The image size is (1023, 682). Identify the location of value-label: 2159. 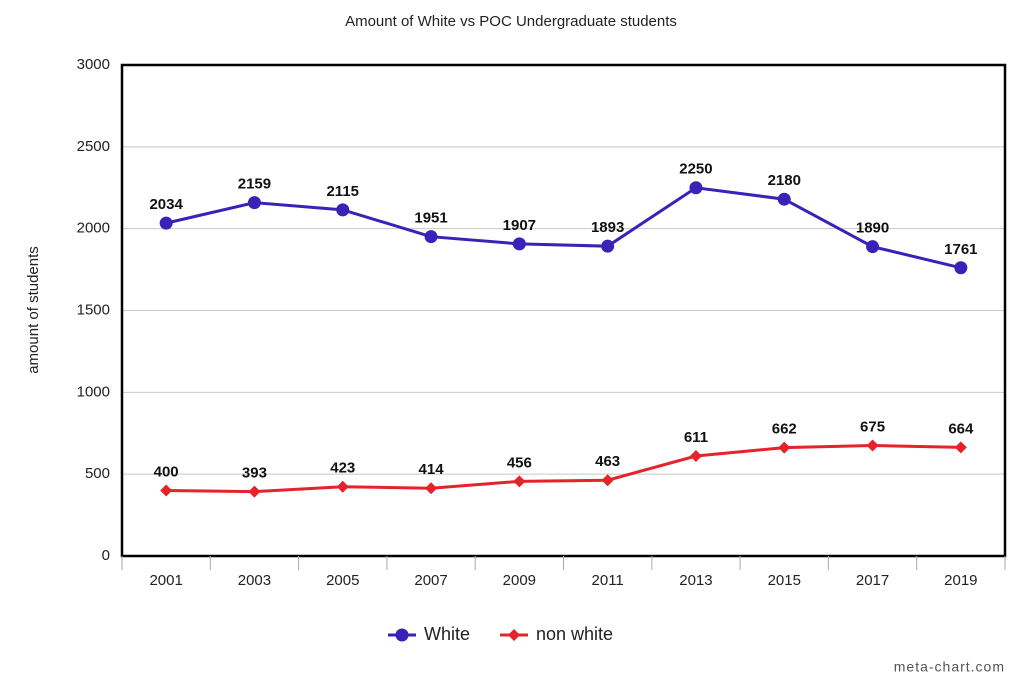
(254, 184).